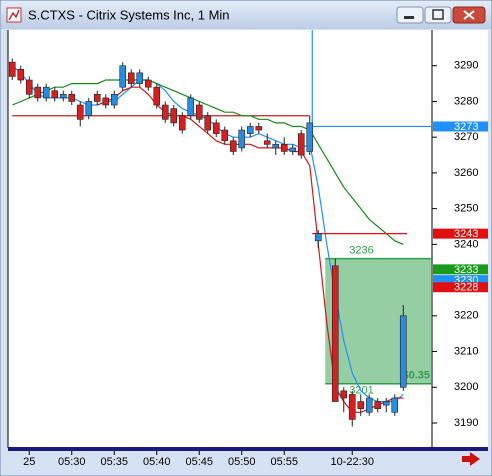 The width and height of the screenshot is (492, 476). Describe the element at coordinates (29, 462) in the screenshot. I see `x-tick-label: 25` at that location.